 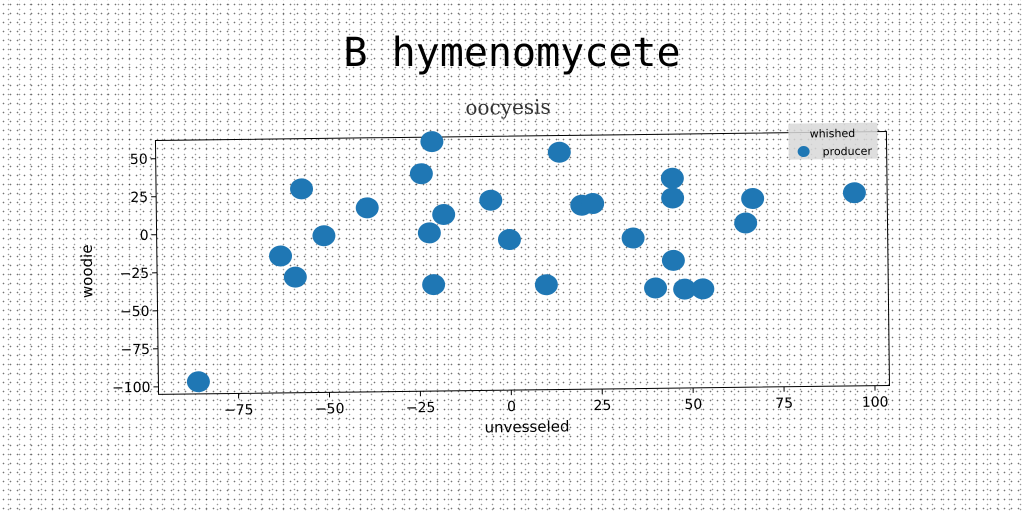 What do you see at coordinates (526, 426) in the screenshot?
I see `x-axis-label: unvesseled` at bounding box center [526, 426].